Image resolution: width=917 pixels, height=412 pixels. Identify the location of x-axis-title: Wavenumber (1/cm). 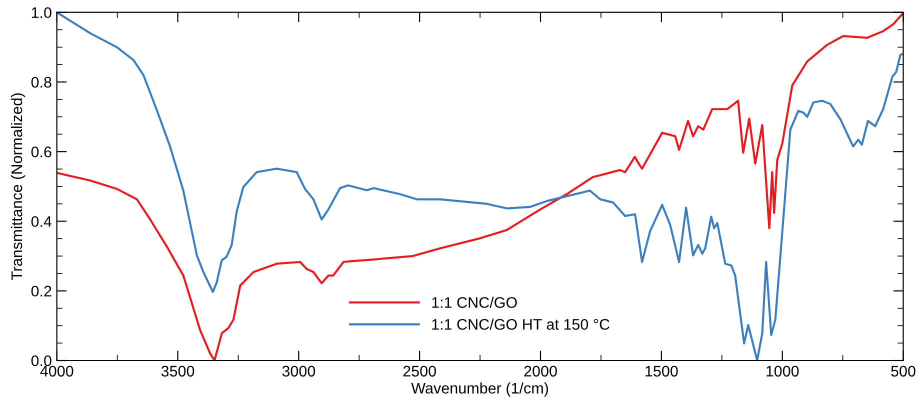
(479, 389).